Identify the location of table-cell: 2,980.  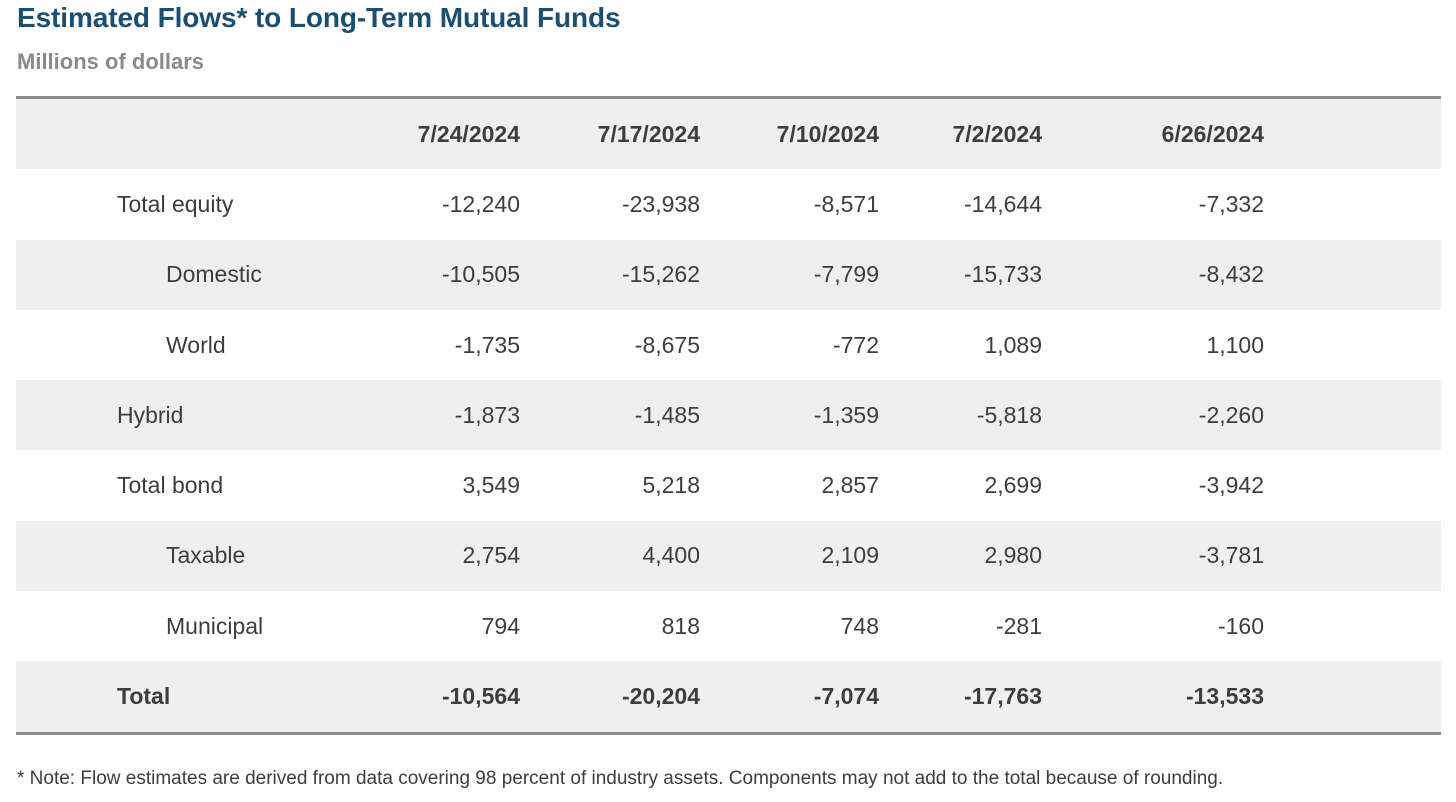
(1013, 555).